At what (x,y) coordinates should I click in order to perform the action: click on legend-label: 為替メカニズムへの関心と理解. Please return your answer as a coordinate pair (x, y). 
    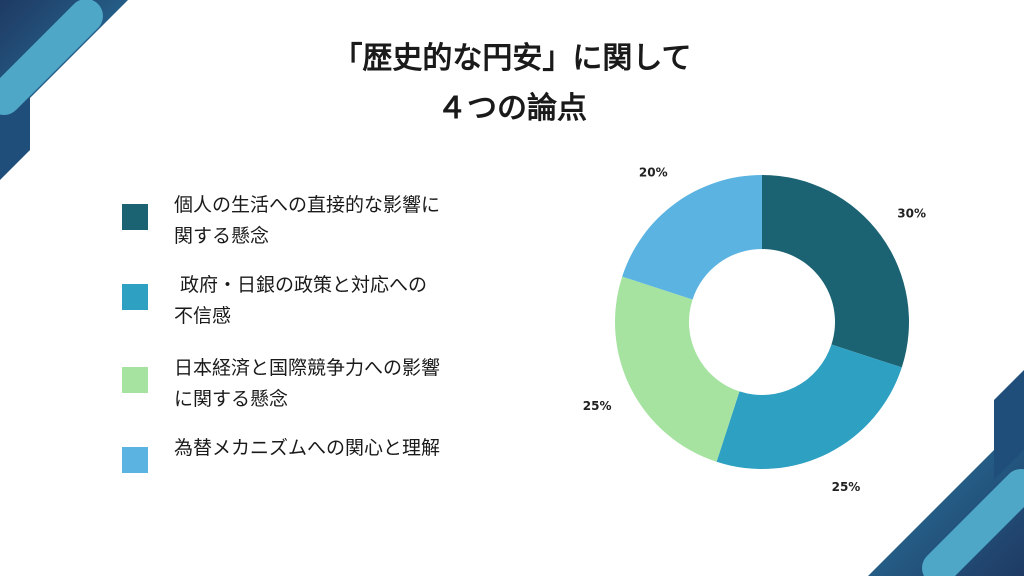
    Looking at the image, I should click on (307, 448).